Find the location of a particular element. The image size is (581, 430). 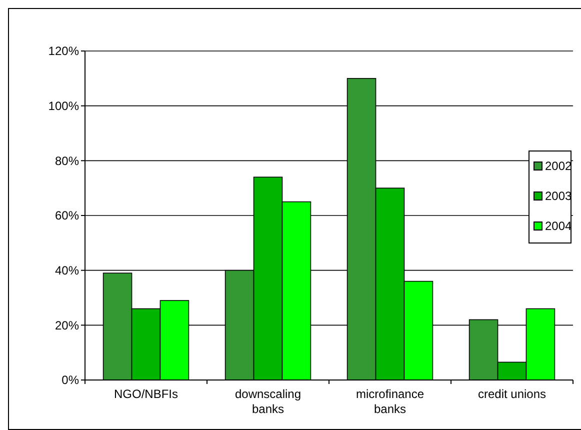

y-tick-label: 40% is located at coordinates (67, 271).